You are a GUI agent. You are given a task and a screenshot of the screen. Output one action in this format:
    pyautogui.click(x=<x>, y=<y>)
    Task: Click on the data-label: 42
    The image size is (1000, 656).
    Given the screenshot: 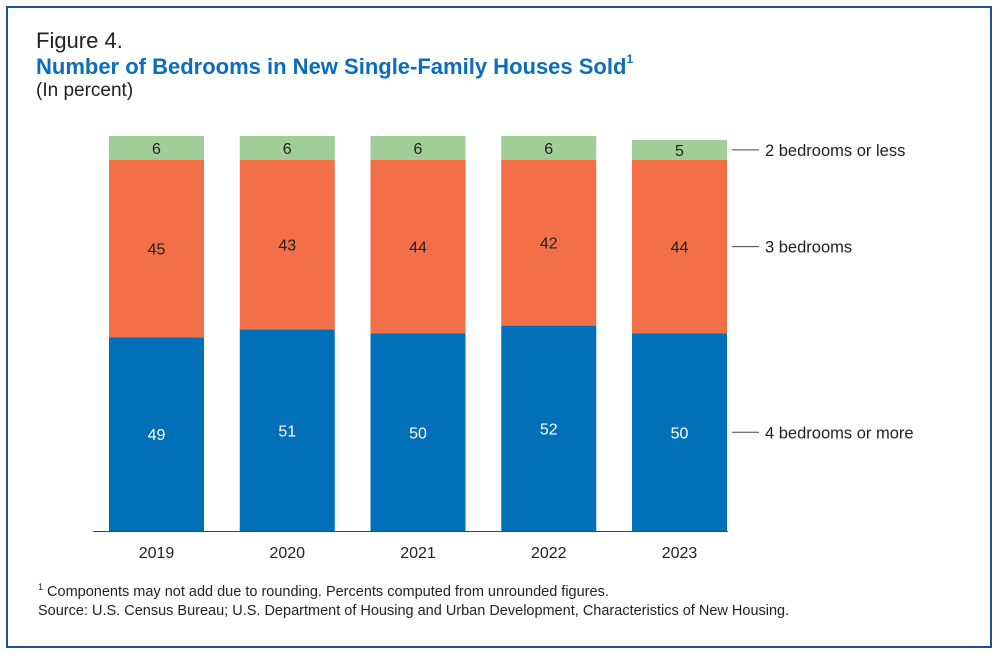 What is the action you would take?
    pyautogui.click(x=549, y=244)
    